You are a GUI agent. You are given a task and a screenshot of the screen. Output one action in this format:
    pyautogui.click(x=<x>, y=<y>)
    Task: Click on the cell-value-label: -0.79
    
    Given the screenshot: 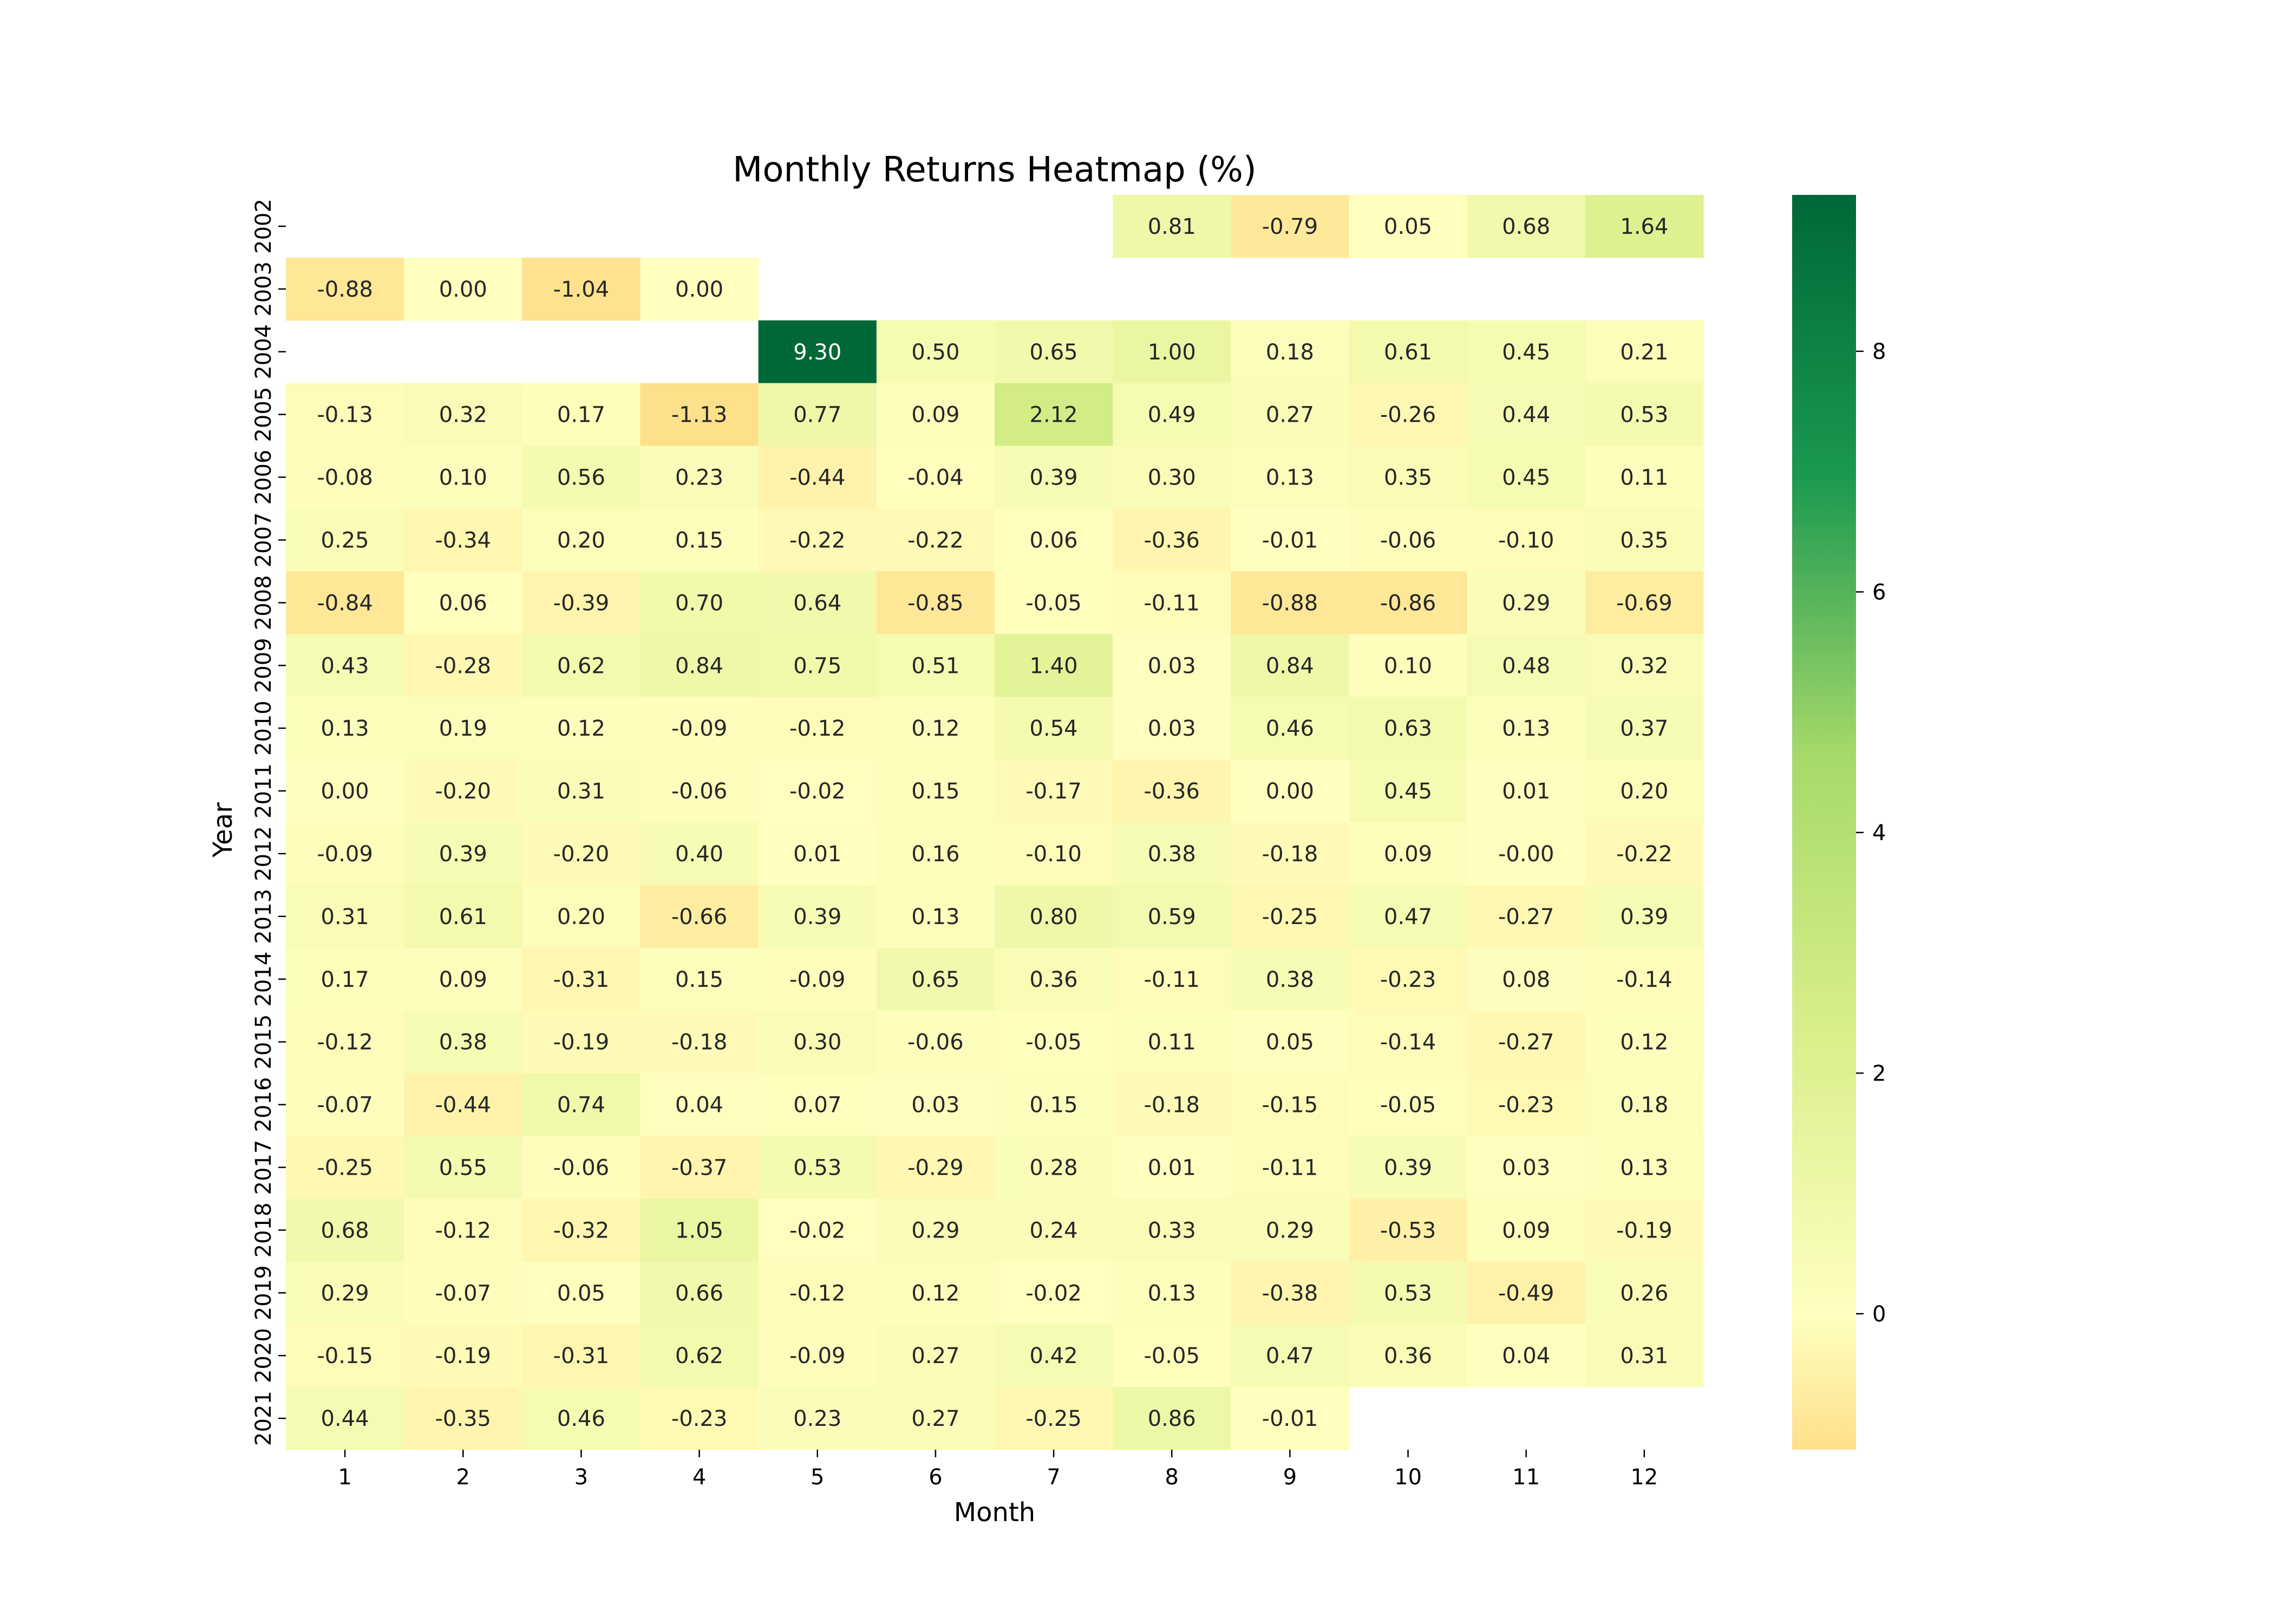 What is the action you would take?
    pyautogui.click(x=1290, y=226)
    